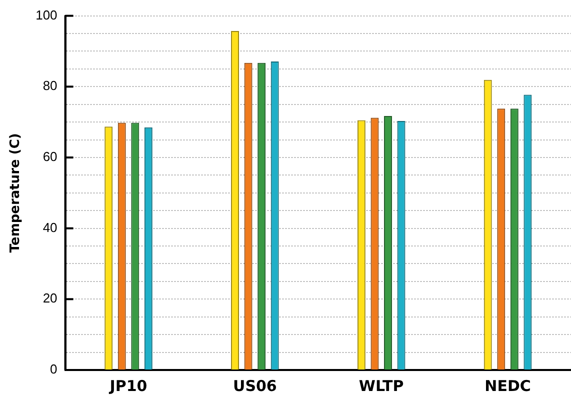 The height and width of the screenshot is (408, 571). I want to click on y-tick-label: 40, so click(50, 227).